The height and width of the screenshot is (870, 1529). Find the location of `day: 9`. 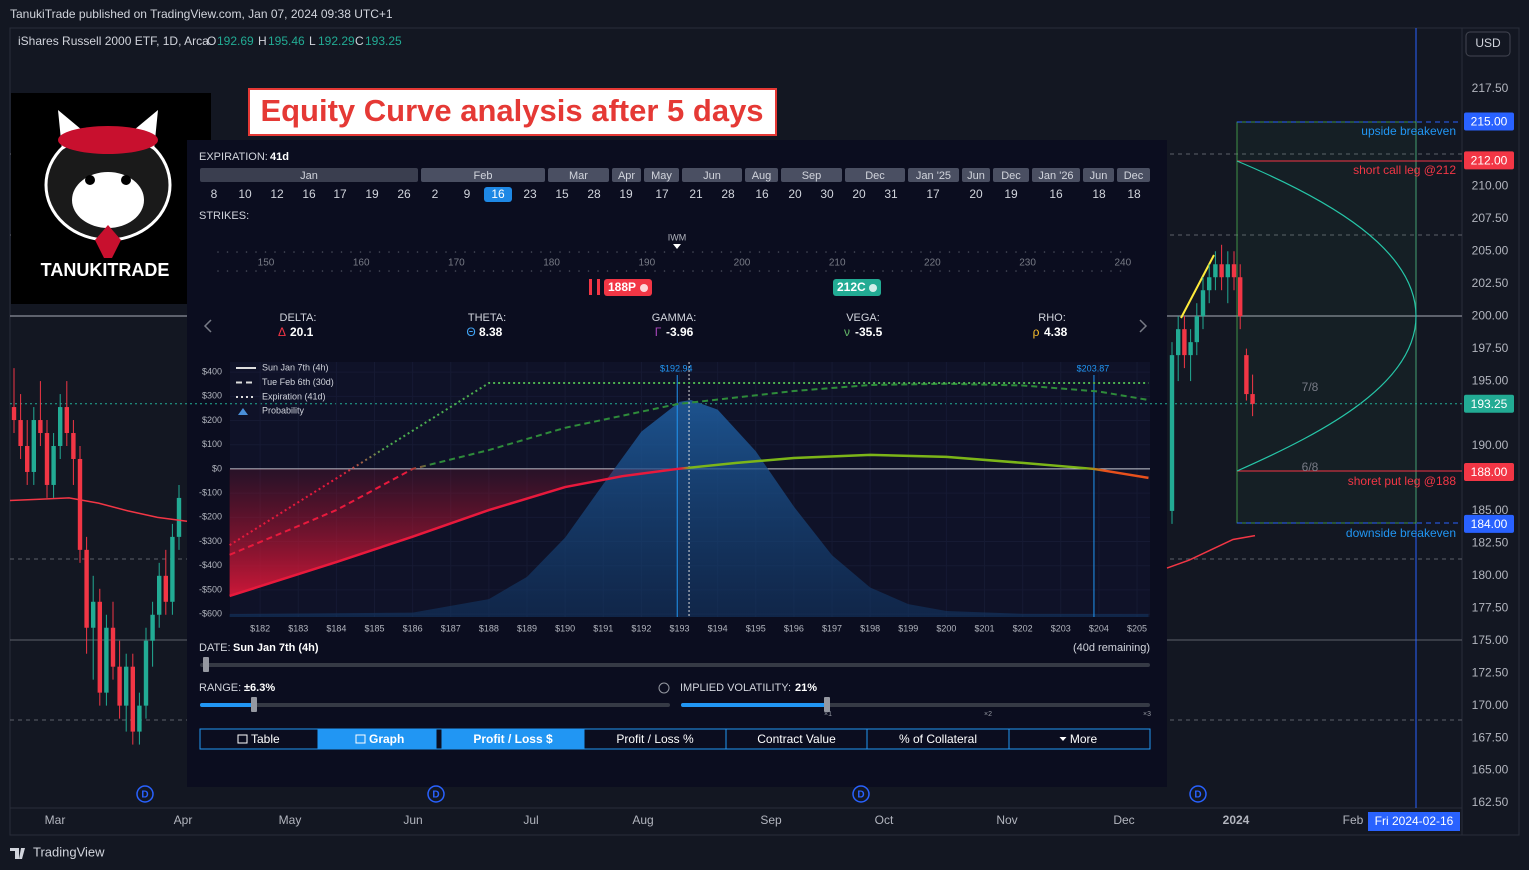

day: 9 is located at coordinates (467, 194).